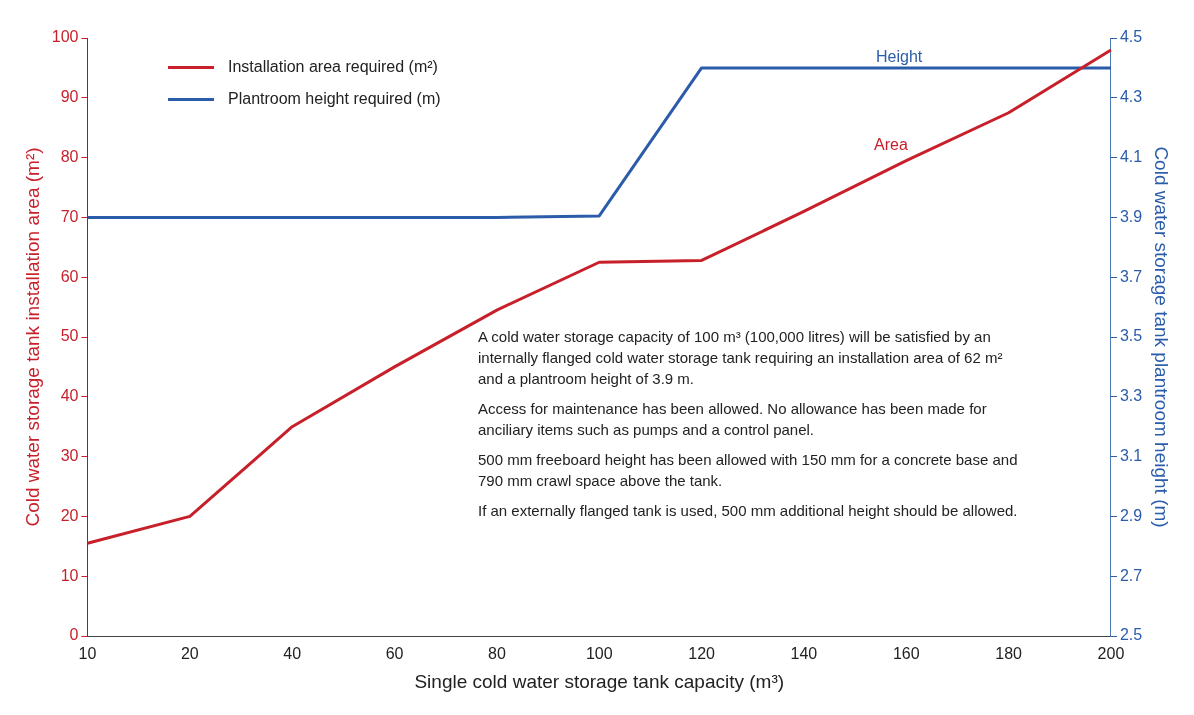 Image resolution: width=1194 pixels, height=715 pixels. Describe the element at coordinates (69, 575) in the screenshot. I see `y-tick-label: 10` at that location.